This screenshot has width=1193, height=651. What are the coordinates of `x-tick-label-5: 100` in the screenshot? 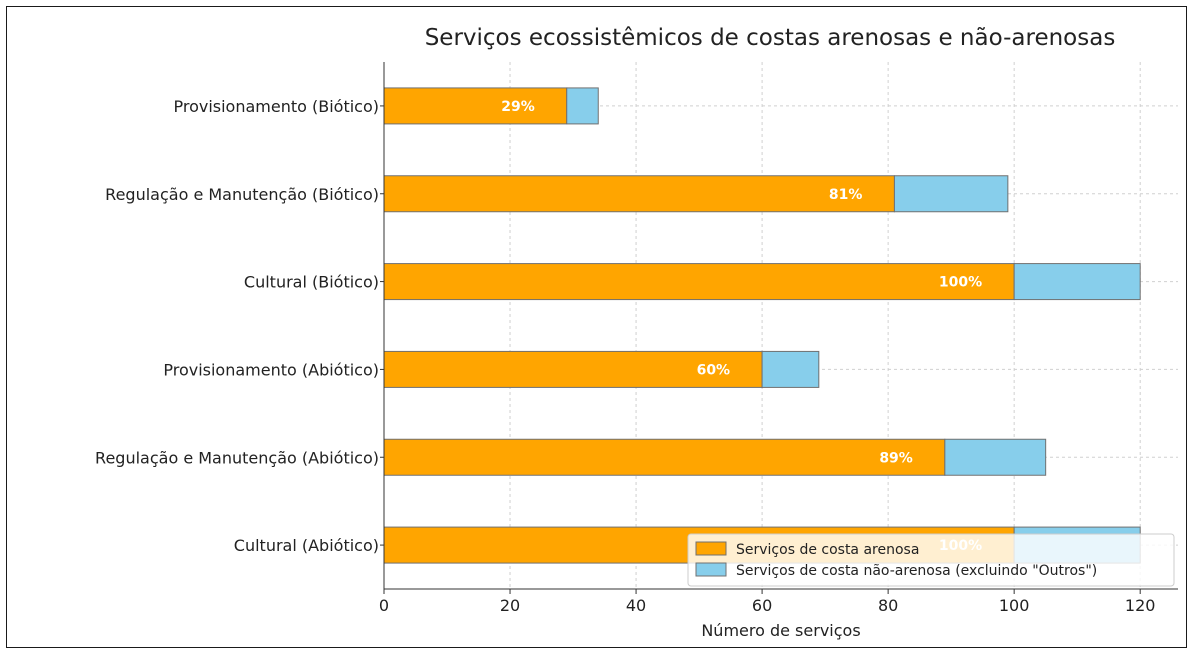 It's located at (1014, 605).